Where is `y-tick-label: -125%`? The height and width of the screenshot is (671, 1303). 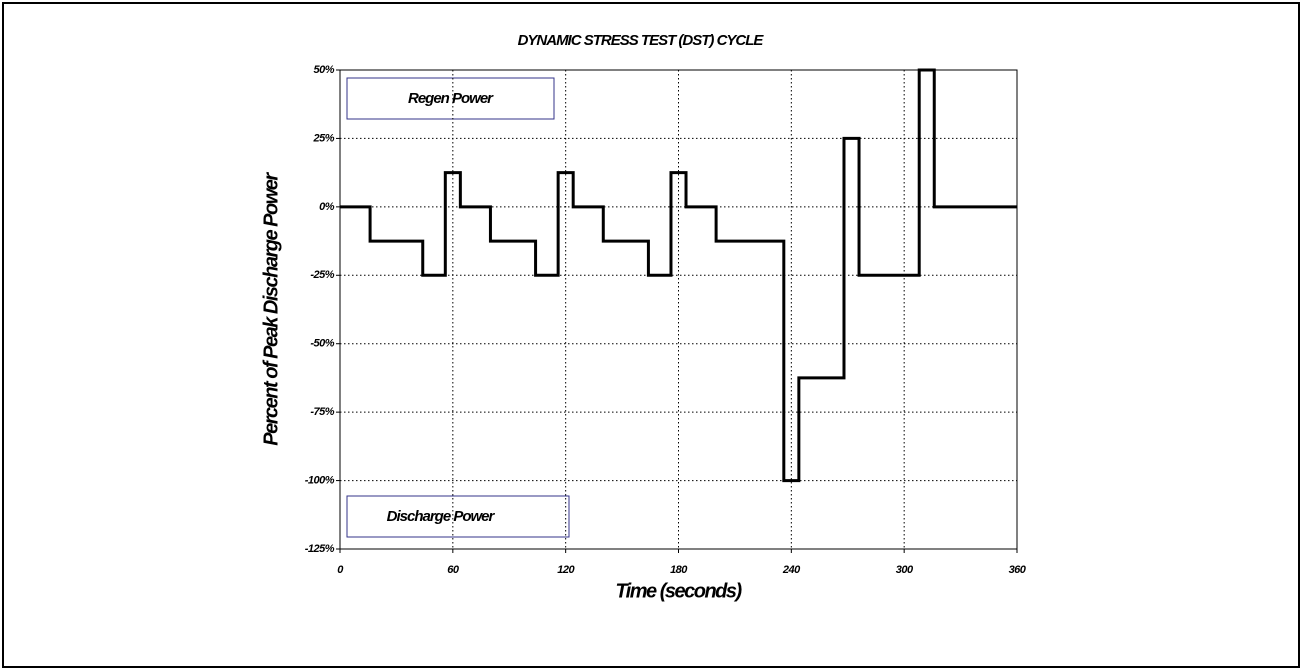
y-tick-label: -125% is located at coordinates (320, 549).